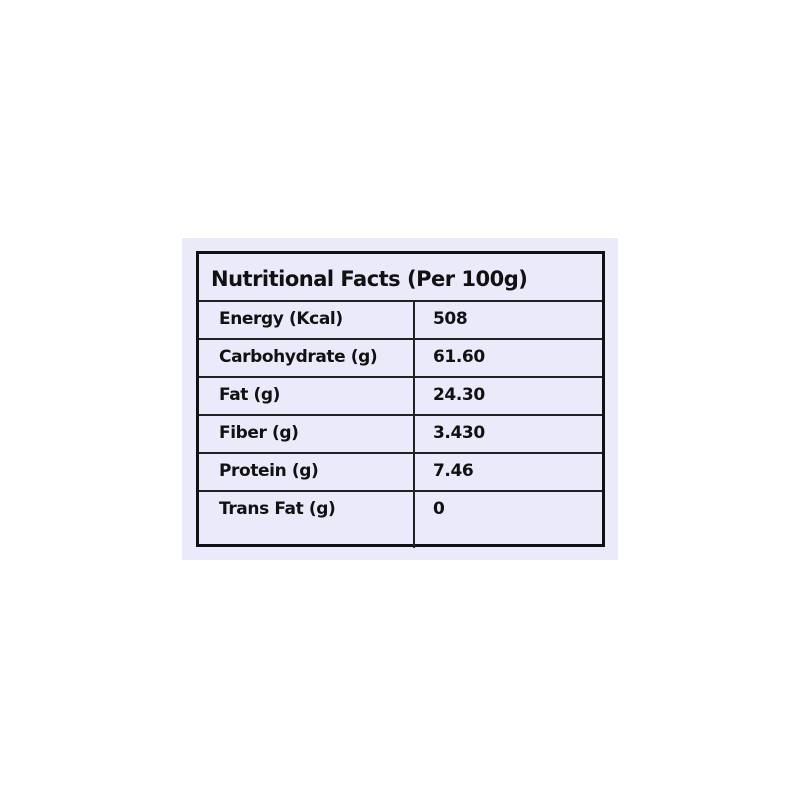 The width and height of the screenshot is (800, 799). I want to click on table-row: Protein (g) 7.46, so click(400, 473).